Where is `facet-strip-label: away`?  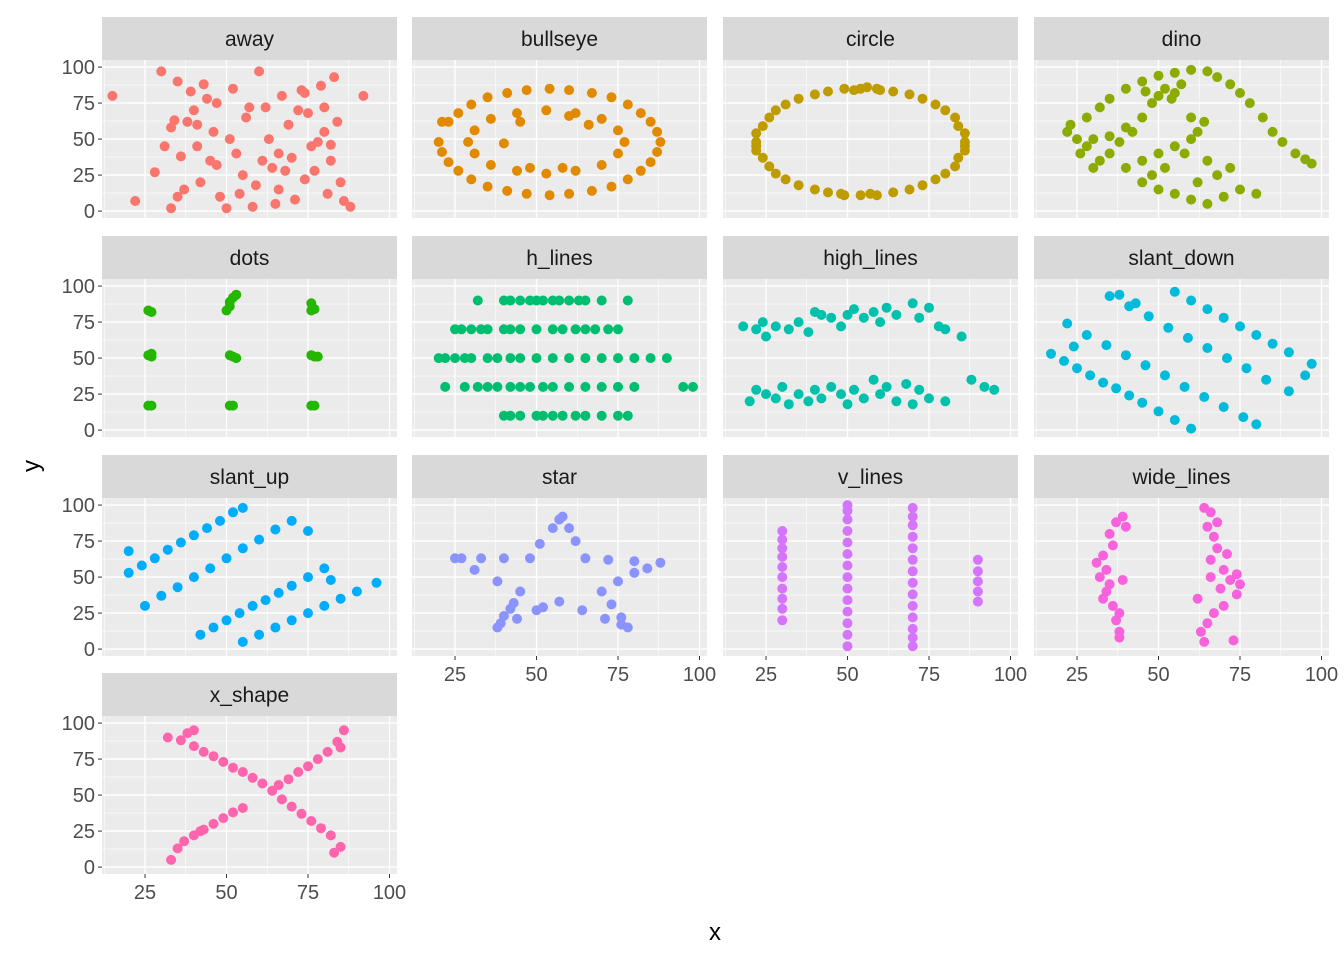
facet-strip-label: away is located at coordinates (250, 39).